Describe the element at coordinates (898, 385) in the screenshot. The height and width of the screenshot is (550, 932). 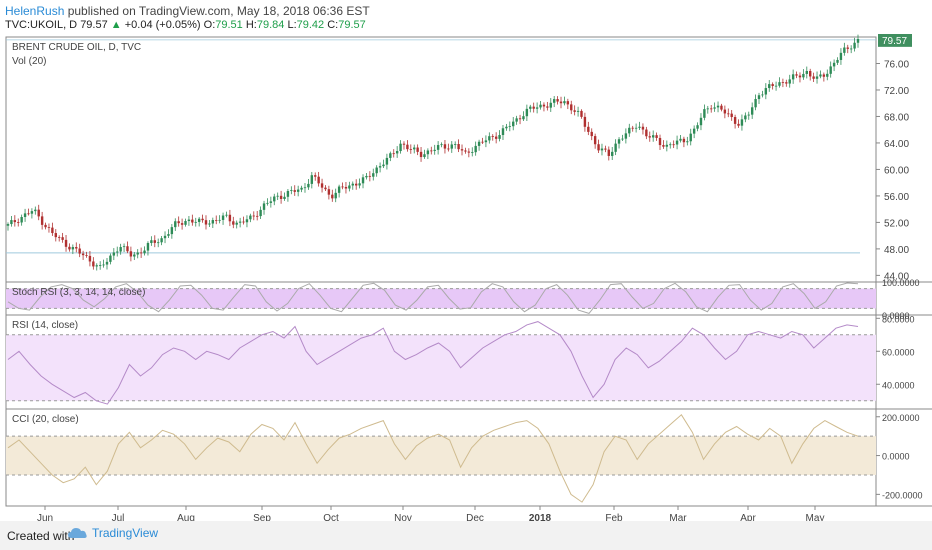
I see `indicator-level-label: 40.0000` at that location.